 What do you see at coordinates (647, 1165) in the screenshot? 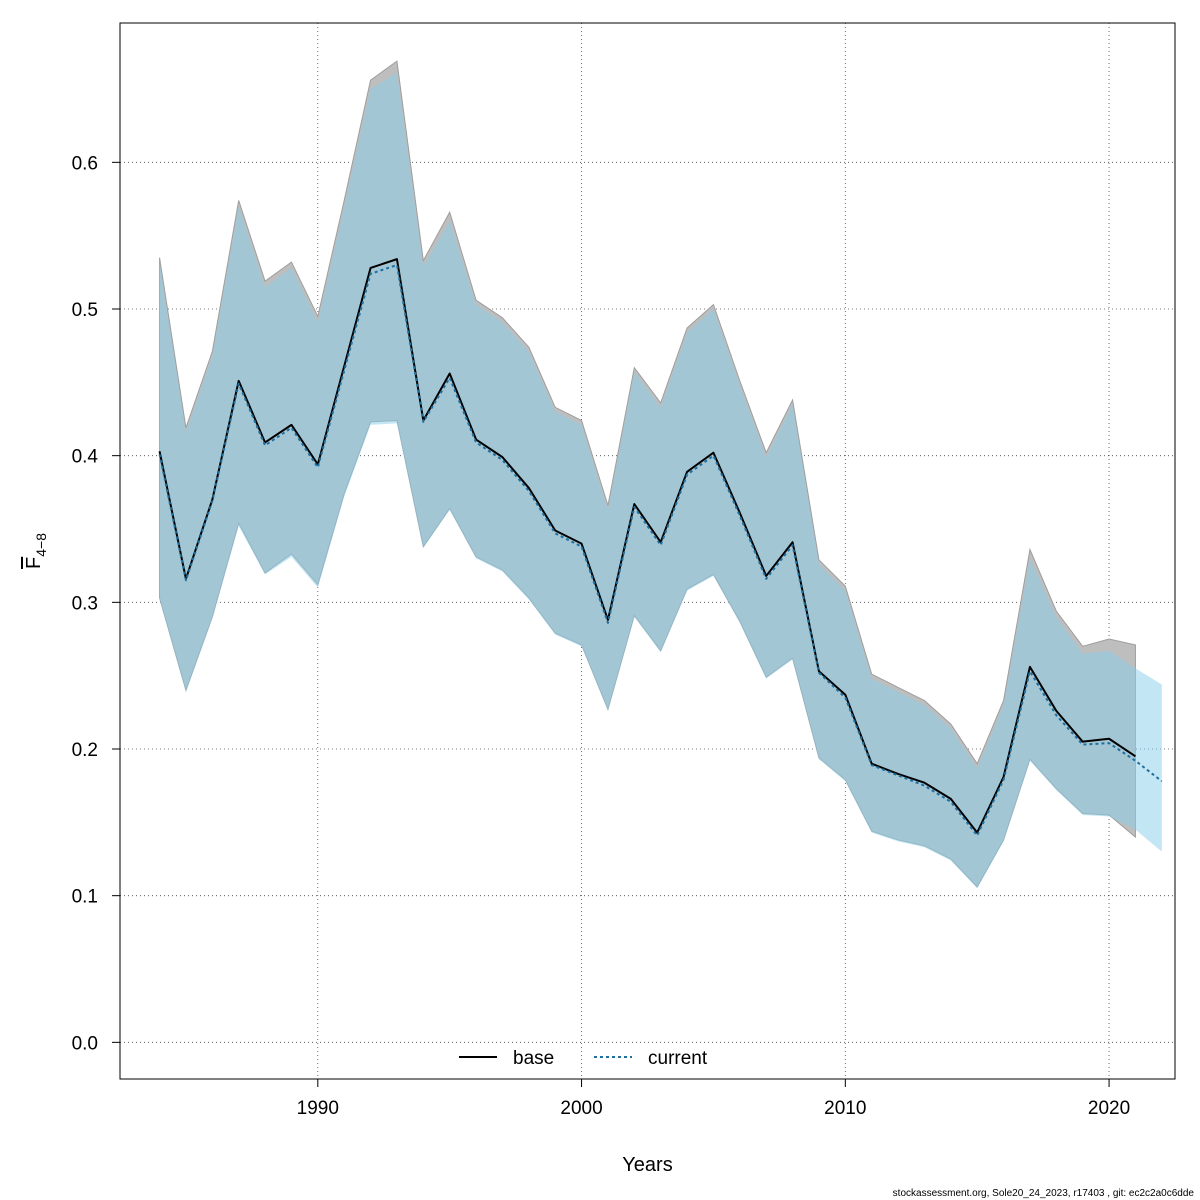
I see `x-axis-title: Years` at bounding box center [647, 1165].